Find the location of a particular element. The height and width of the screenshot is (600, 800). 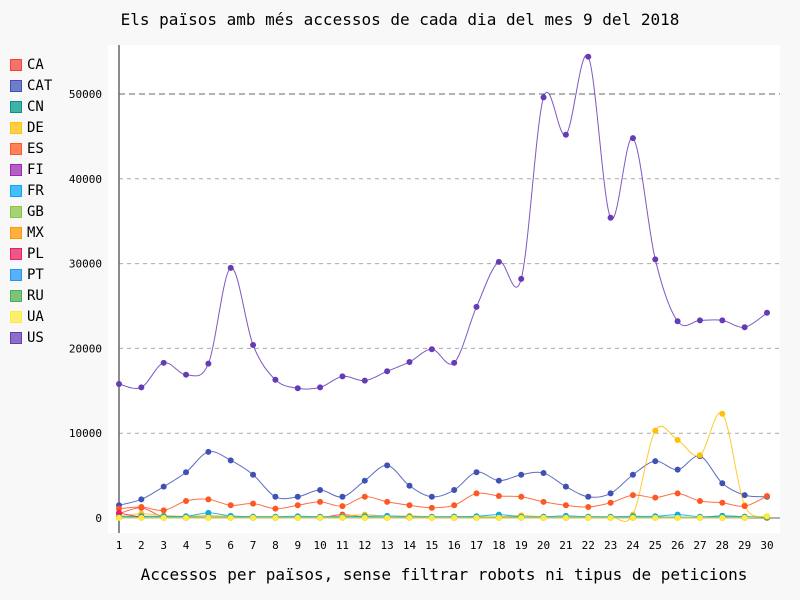

legend-item-fi: FI is located at coordinates (31, 169).